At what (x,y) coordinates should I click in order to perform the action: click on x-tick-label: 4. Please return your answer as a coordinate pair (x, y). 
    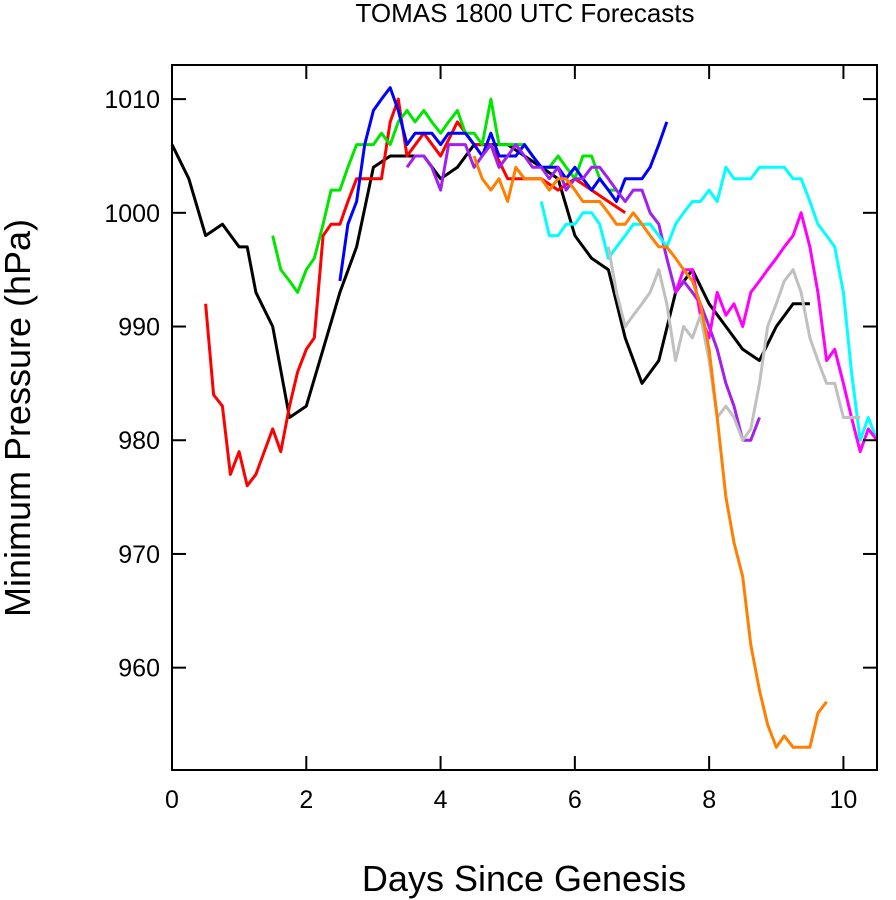
    Looking at the image, I should click on (441, 800).